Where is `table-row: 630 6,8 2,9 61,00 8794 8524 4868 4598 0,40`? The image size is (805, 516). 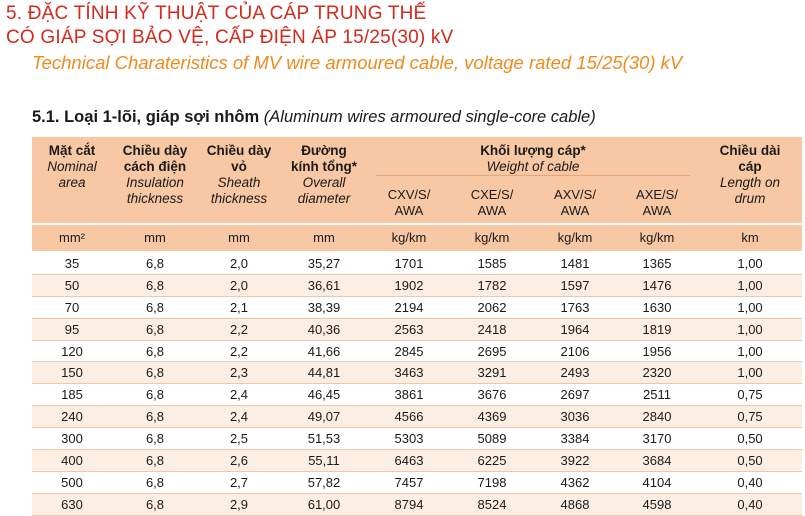 table-row: 630 6,8 2,9 61,00 8794 8524 4868 4598 0,40 is located at coordinates (417, 504).